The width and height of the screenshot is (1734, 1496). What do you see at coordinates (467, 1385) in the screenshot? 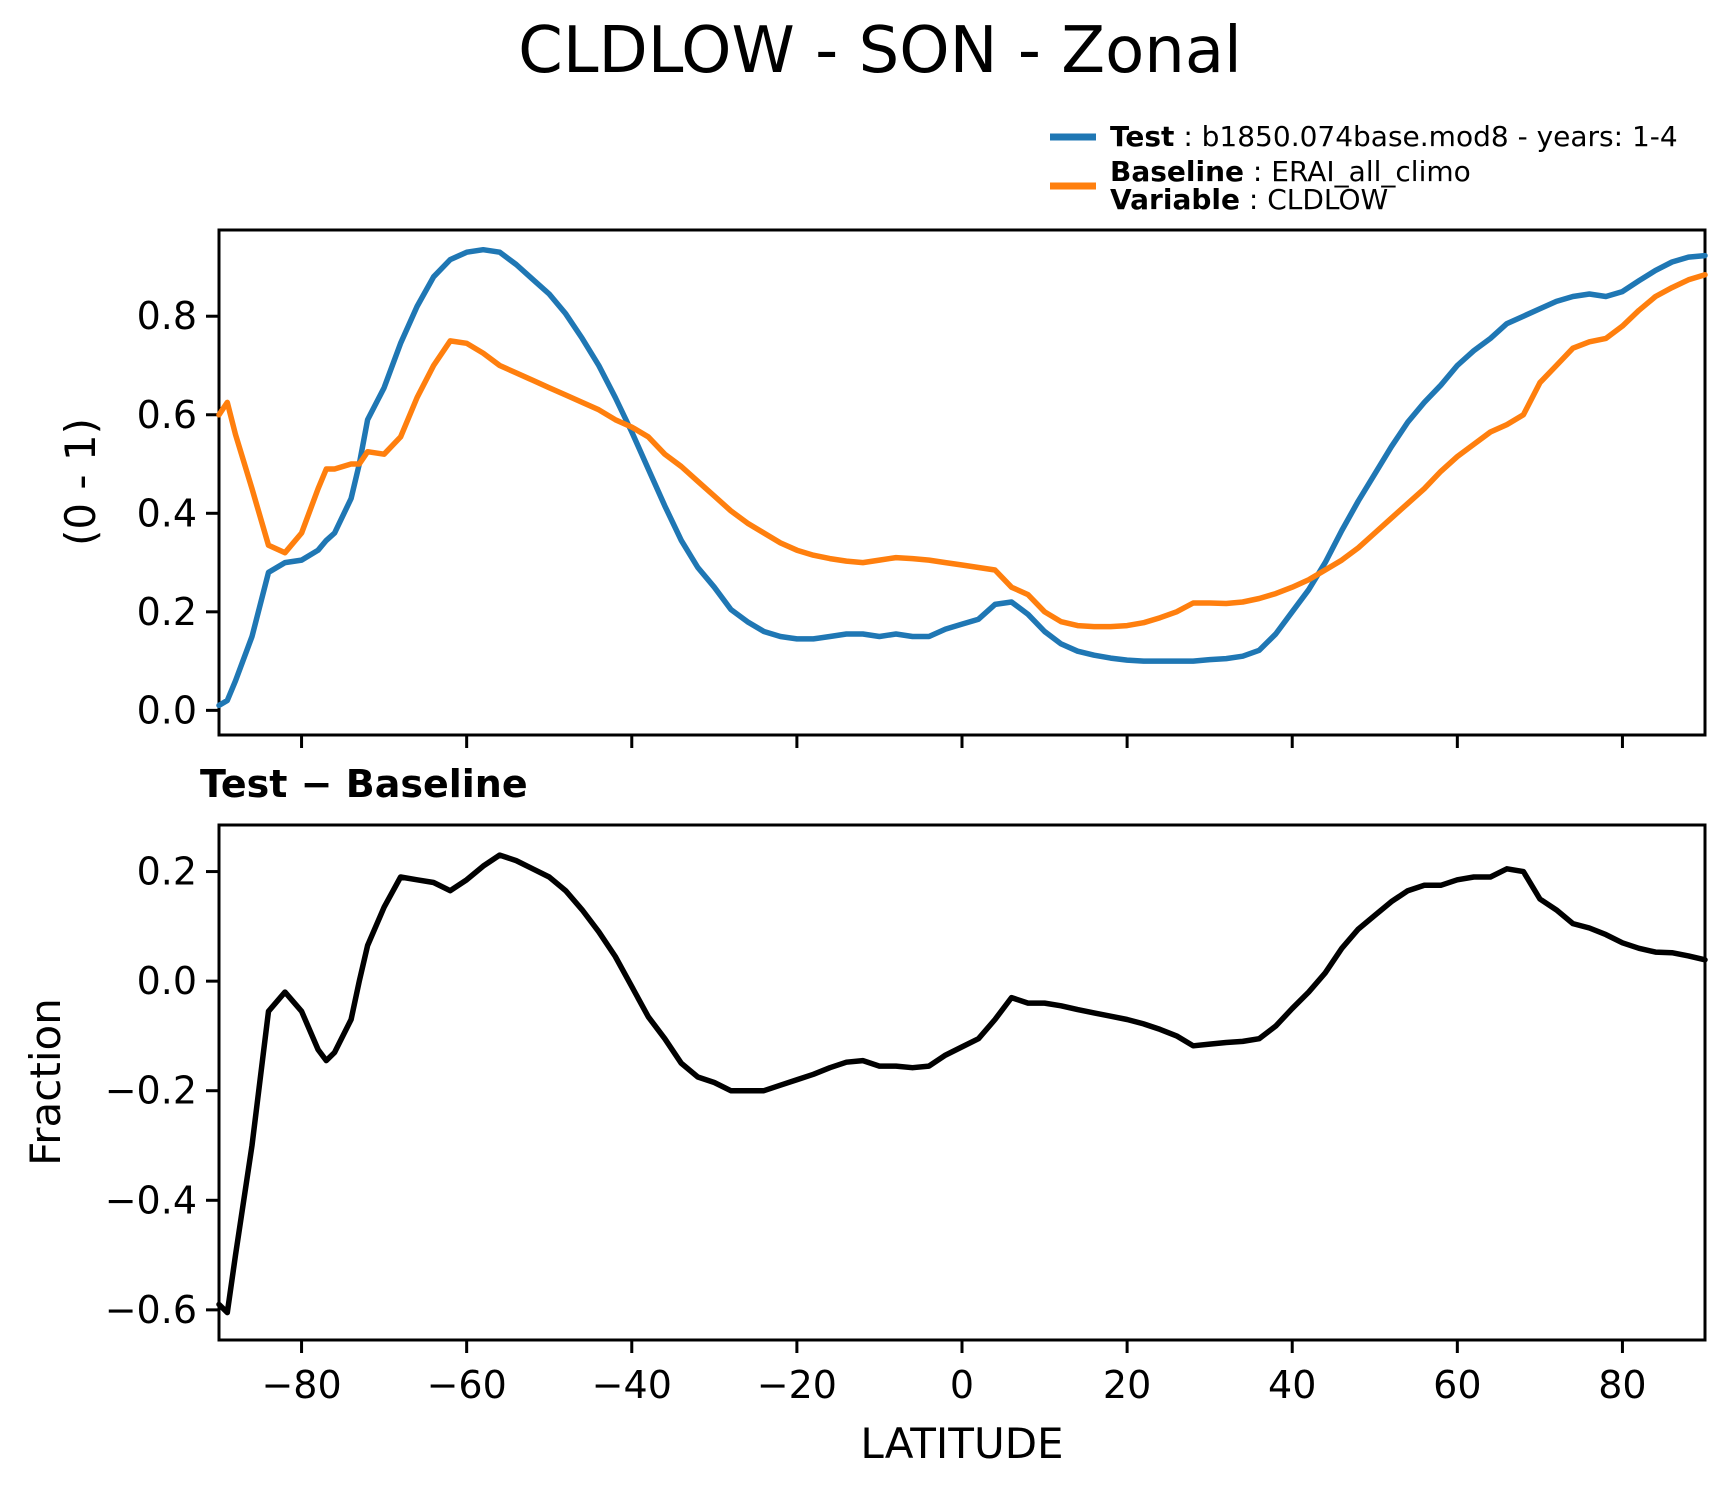
I see `x-tick-label: −60` at bounding box center [467, 1385].